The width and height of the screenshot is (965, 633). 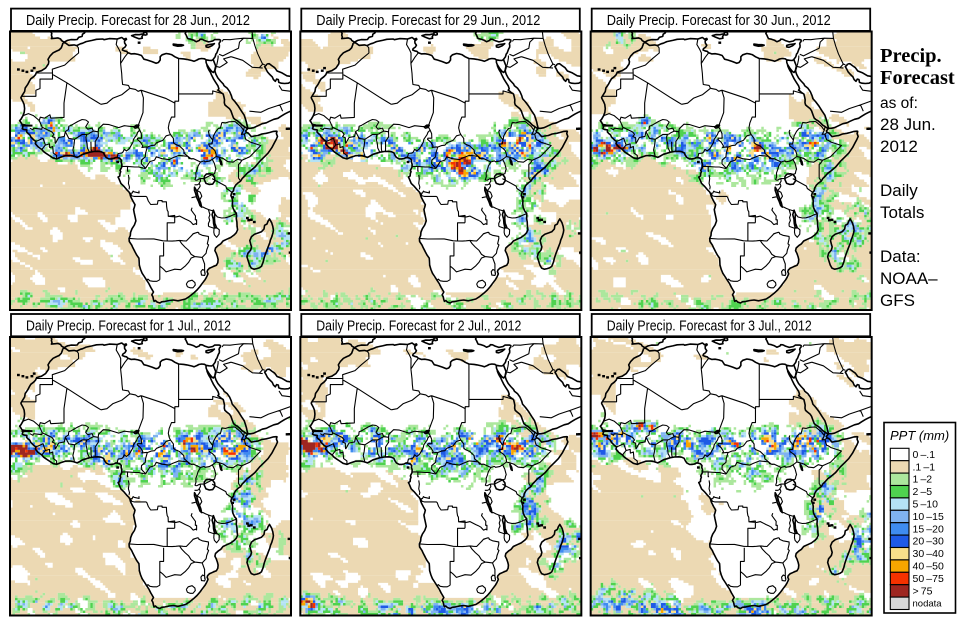 I want to click on svg-text: .1 –1, so click(x=924, y=467).